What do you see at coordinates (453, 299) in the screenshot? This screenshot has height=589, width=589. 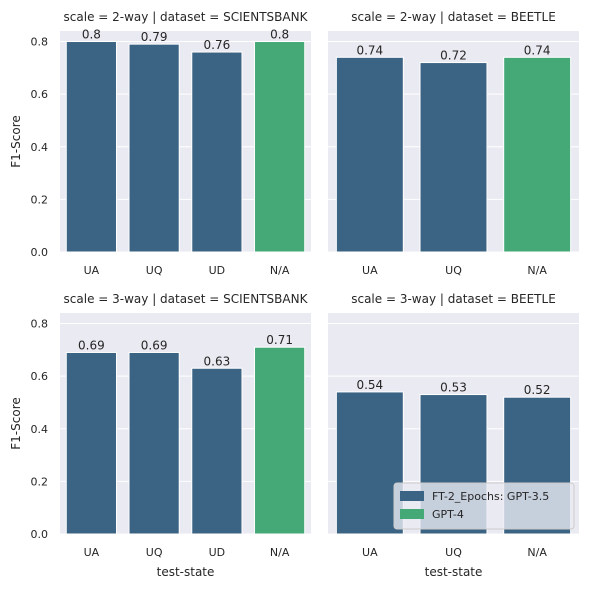 I see `panel-title: scale = 3-way | dataset = BEETLE` at bounding box center [453, 299].